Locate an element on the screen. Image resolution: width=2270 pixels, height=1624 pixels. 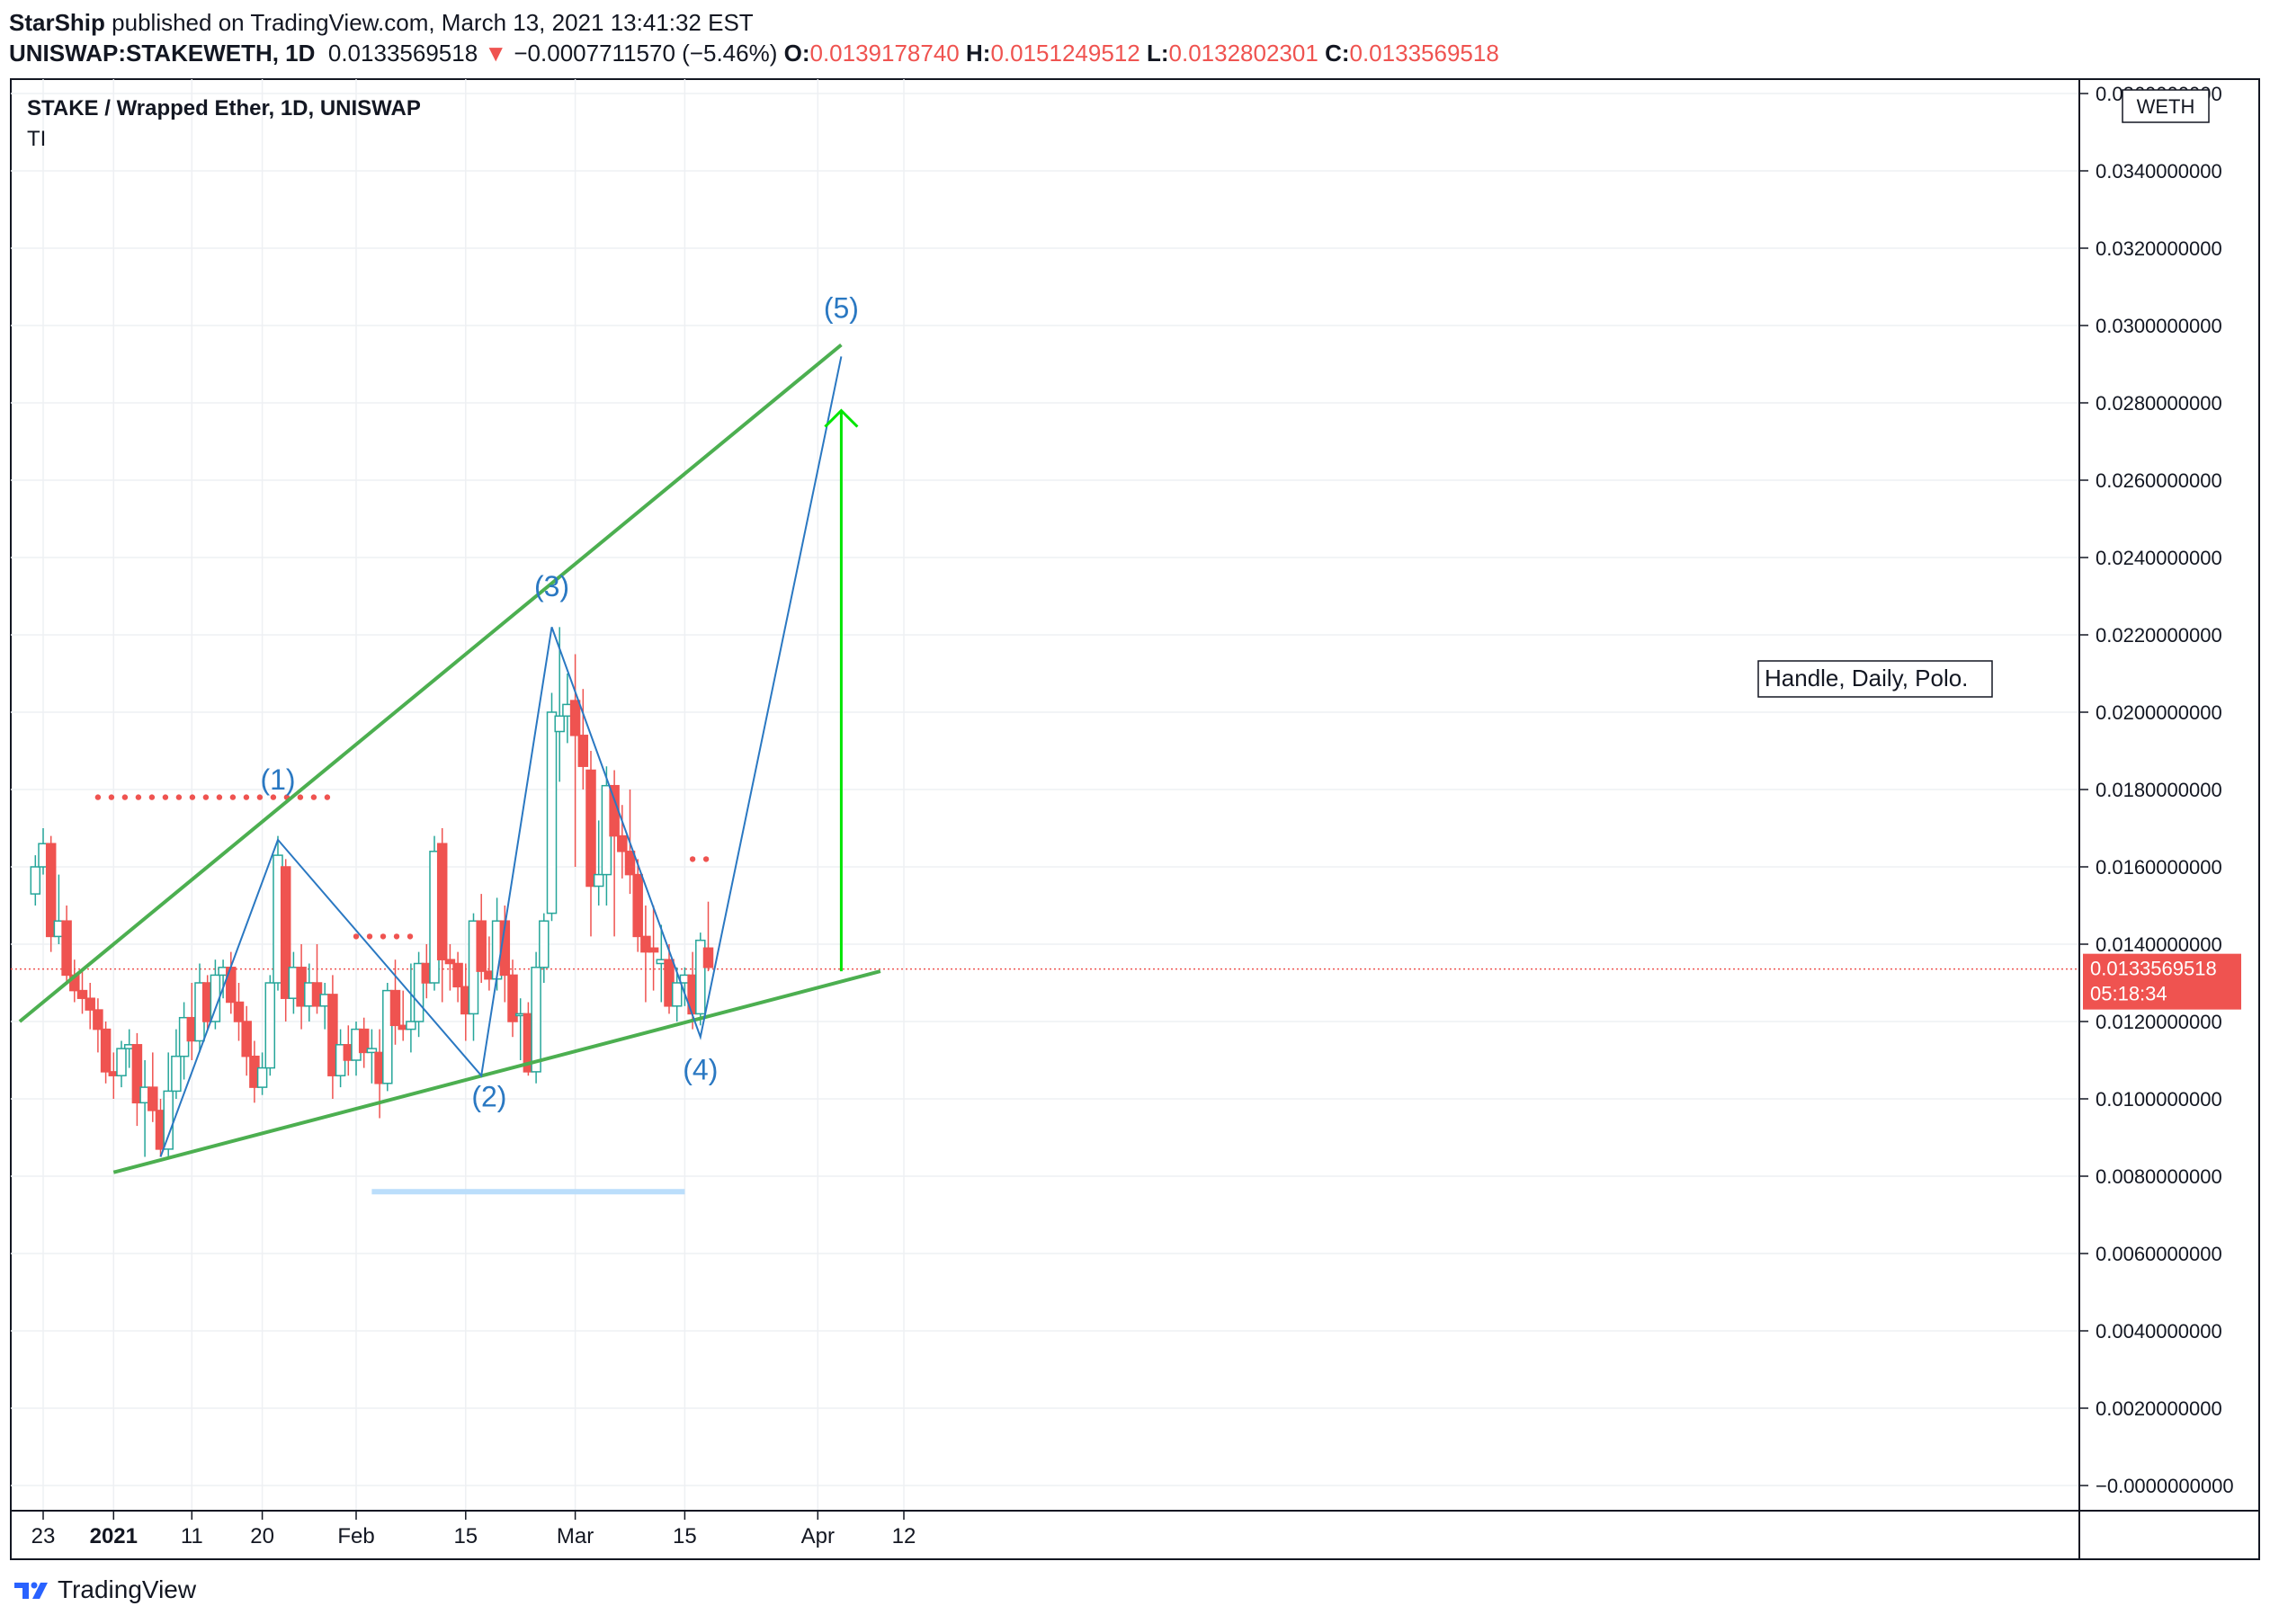
time-axis: 23 2021 11 20 Feb 15 Mar 15 Apr 12 is located at coordinates (473, 1529).